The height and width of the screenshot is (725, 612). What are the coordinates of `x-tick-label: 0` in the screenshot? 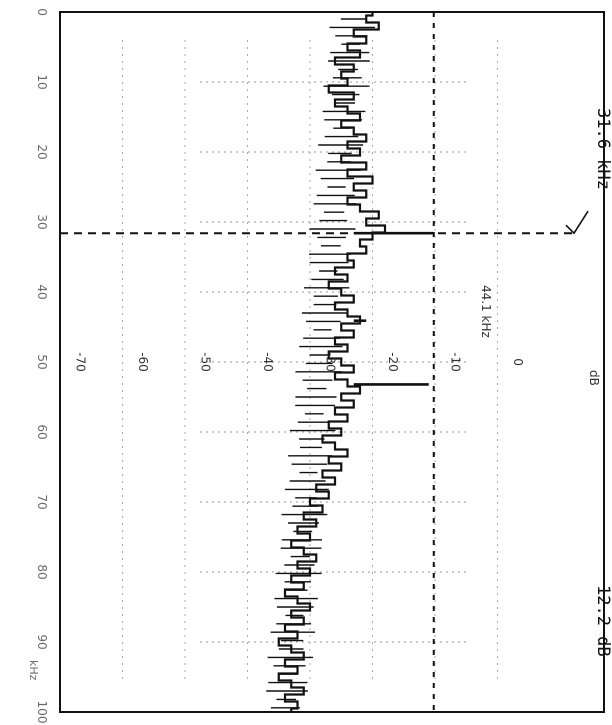 It's located at (42, 12).